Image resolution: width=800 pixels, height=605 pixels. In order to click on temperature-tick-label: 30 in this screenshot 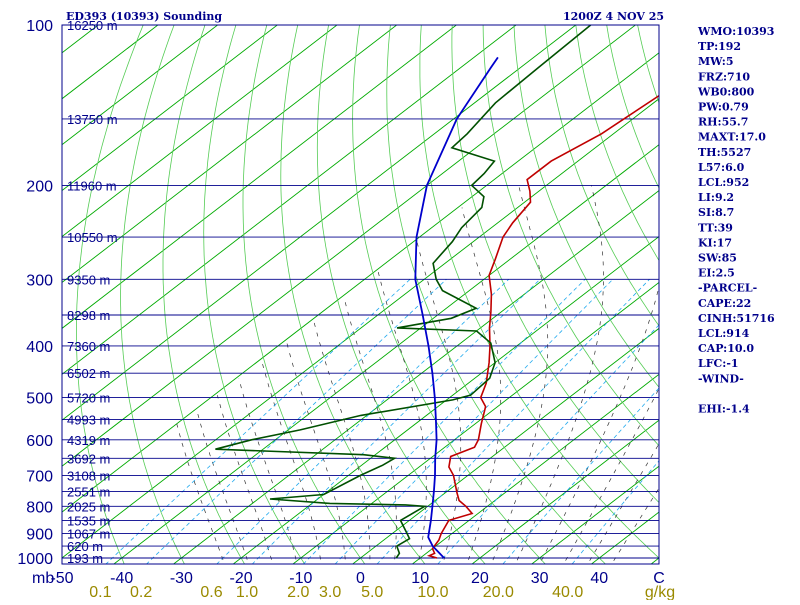, I will do `click(540, 578)`.